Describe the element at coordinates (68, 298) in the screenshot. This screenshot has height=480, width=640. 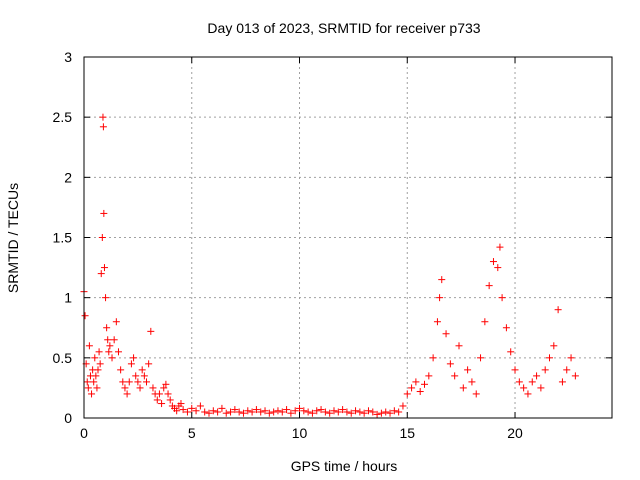
I see `y-tick-label: 1` at that location.